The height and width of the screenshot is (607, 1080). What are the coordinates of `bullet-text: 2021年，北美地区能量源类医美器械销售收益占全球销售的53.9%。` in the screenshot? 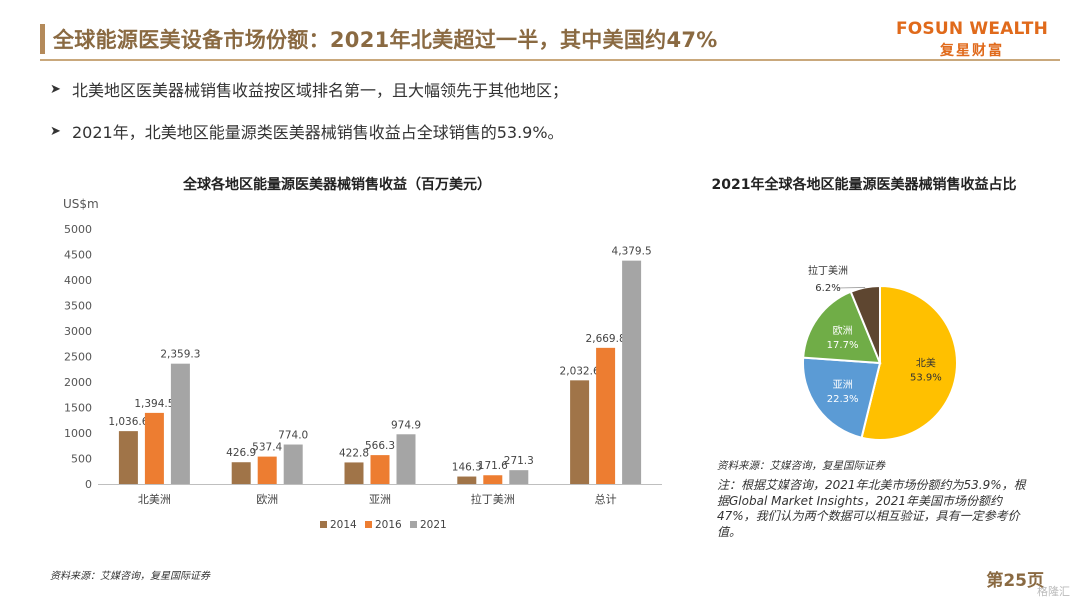 It's located at (318, 132).